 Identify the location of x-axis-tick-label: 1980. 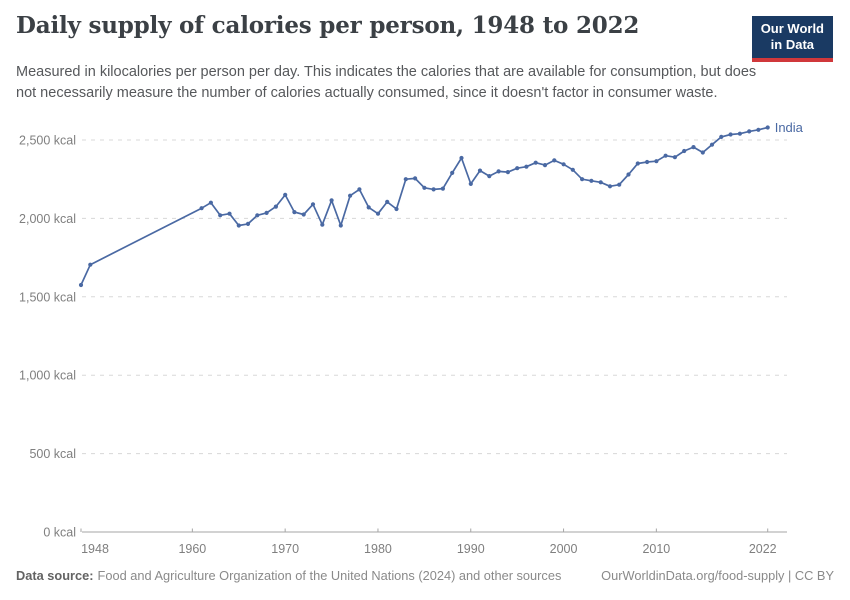
(378, 549).